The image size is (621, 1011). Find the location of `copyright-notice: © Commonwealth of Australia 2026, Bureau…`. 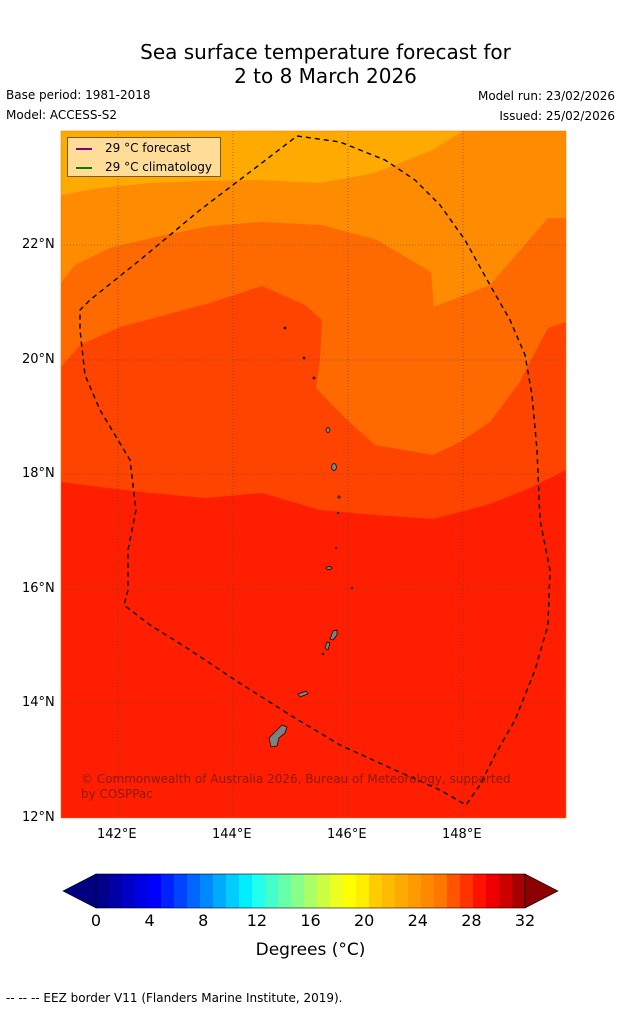

copyright-notice: © Commonwealth of Australia 2026, Bureau… is located at coordinates (296, 787).